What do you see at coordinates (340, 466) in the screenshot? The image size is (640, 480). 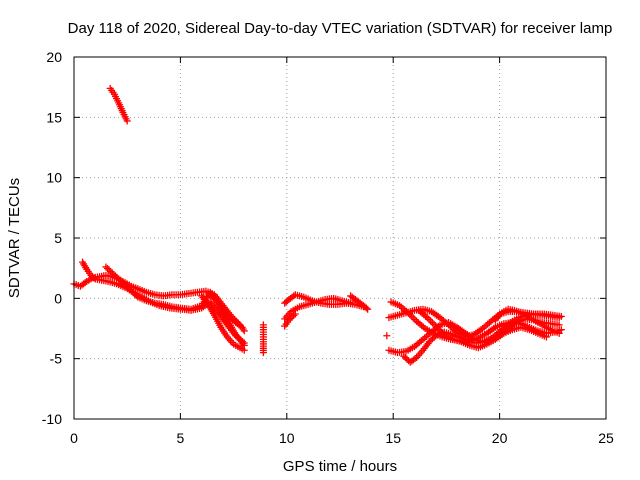 I see `x-axis-title: GPS time / hours` at bounding box center [340, 466].